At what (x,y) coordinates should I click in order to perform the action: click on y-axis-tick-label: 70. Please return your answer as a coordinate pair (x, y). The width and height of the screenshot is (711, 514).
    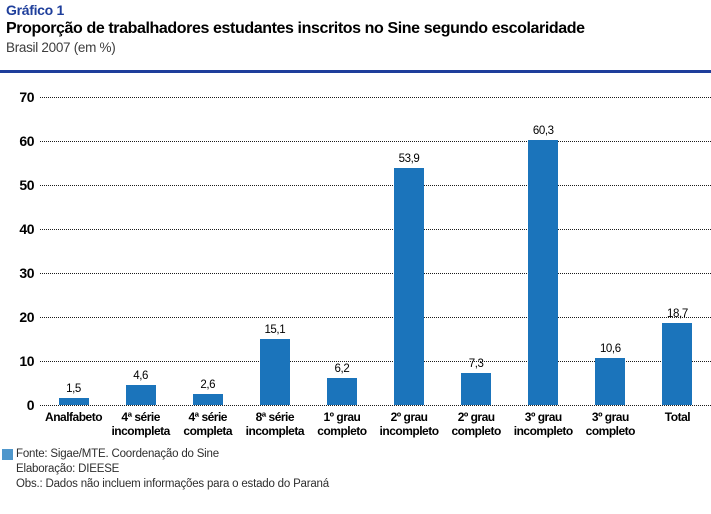
    Looking at the image, I should click on (26, 97).